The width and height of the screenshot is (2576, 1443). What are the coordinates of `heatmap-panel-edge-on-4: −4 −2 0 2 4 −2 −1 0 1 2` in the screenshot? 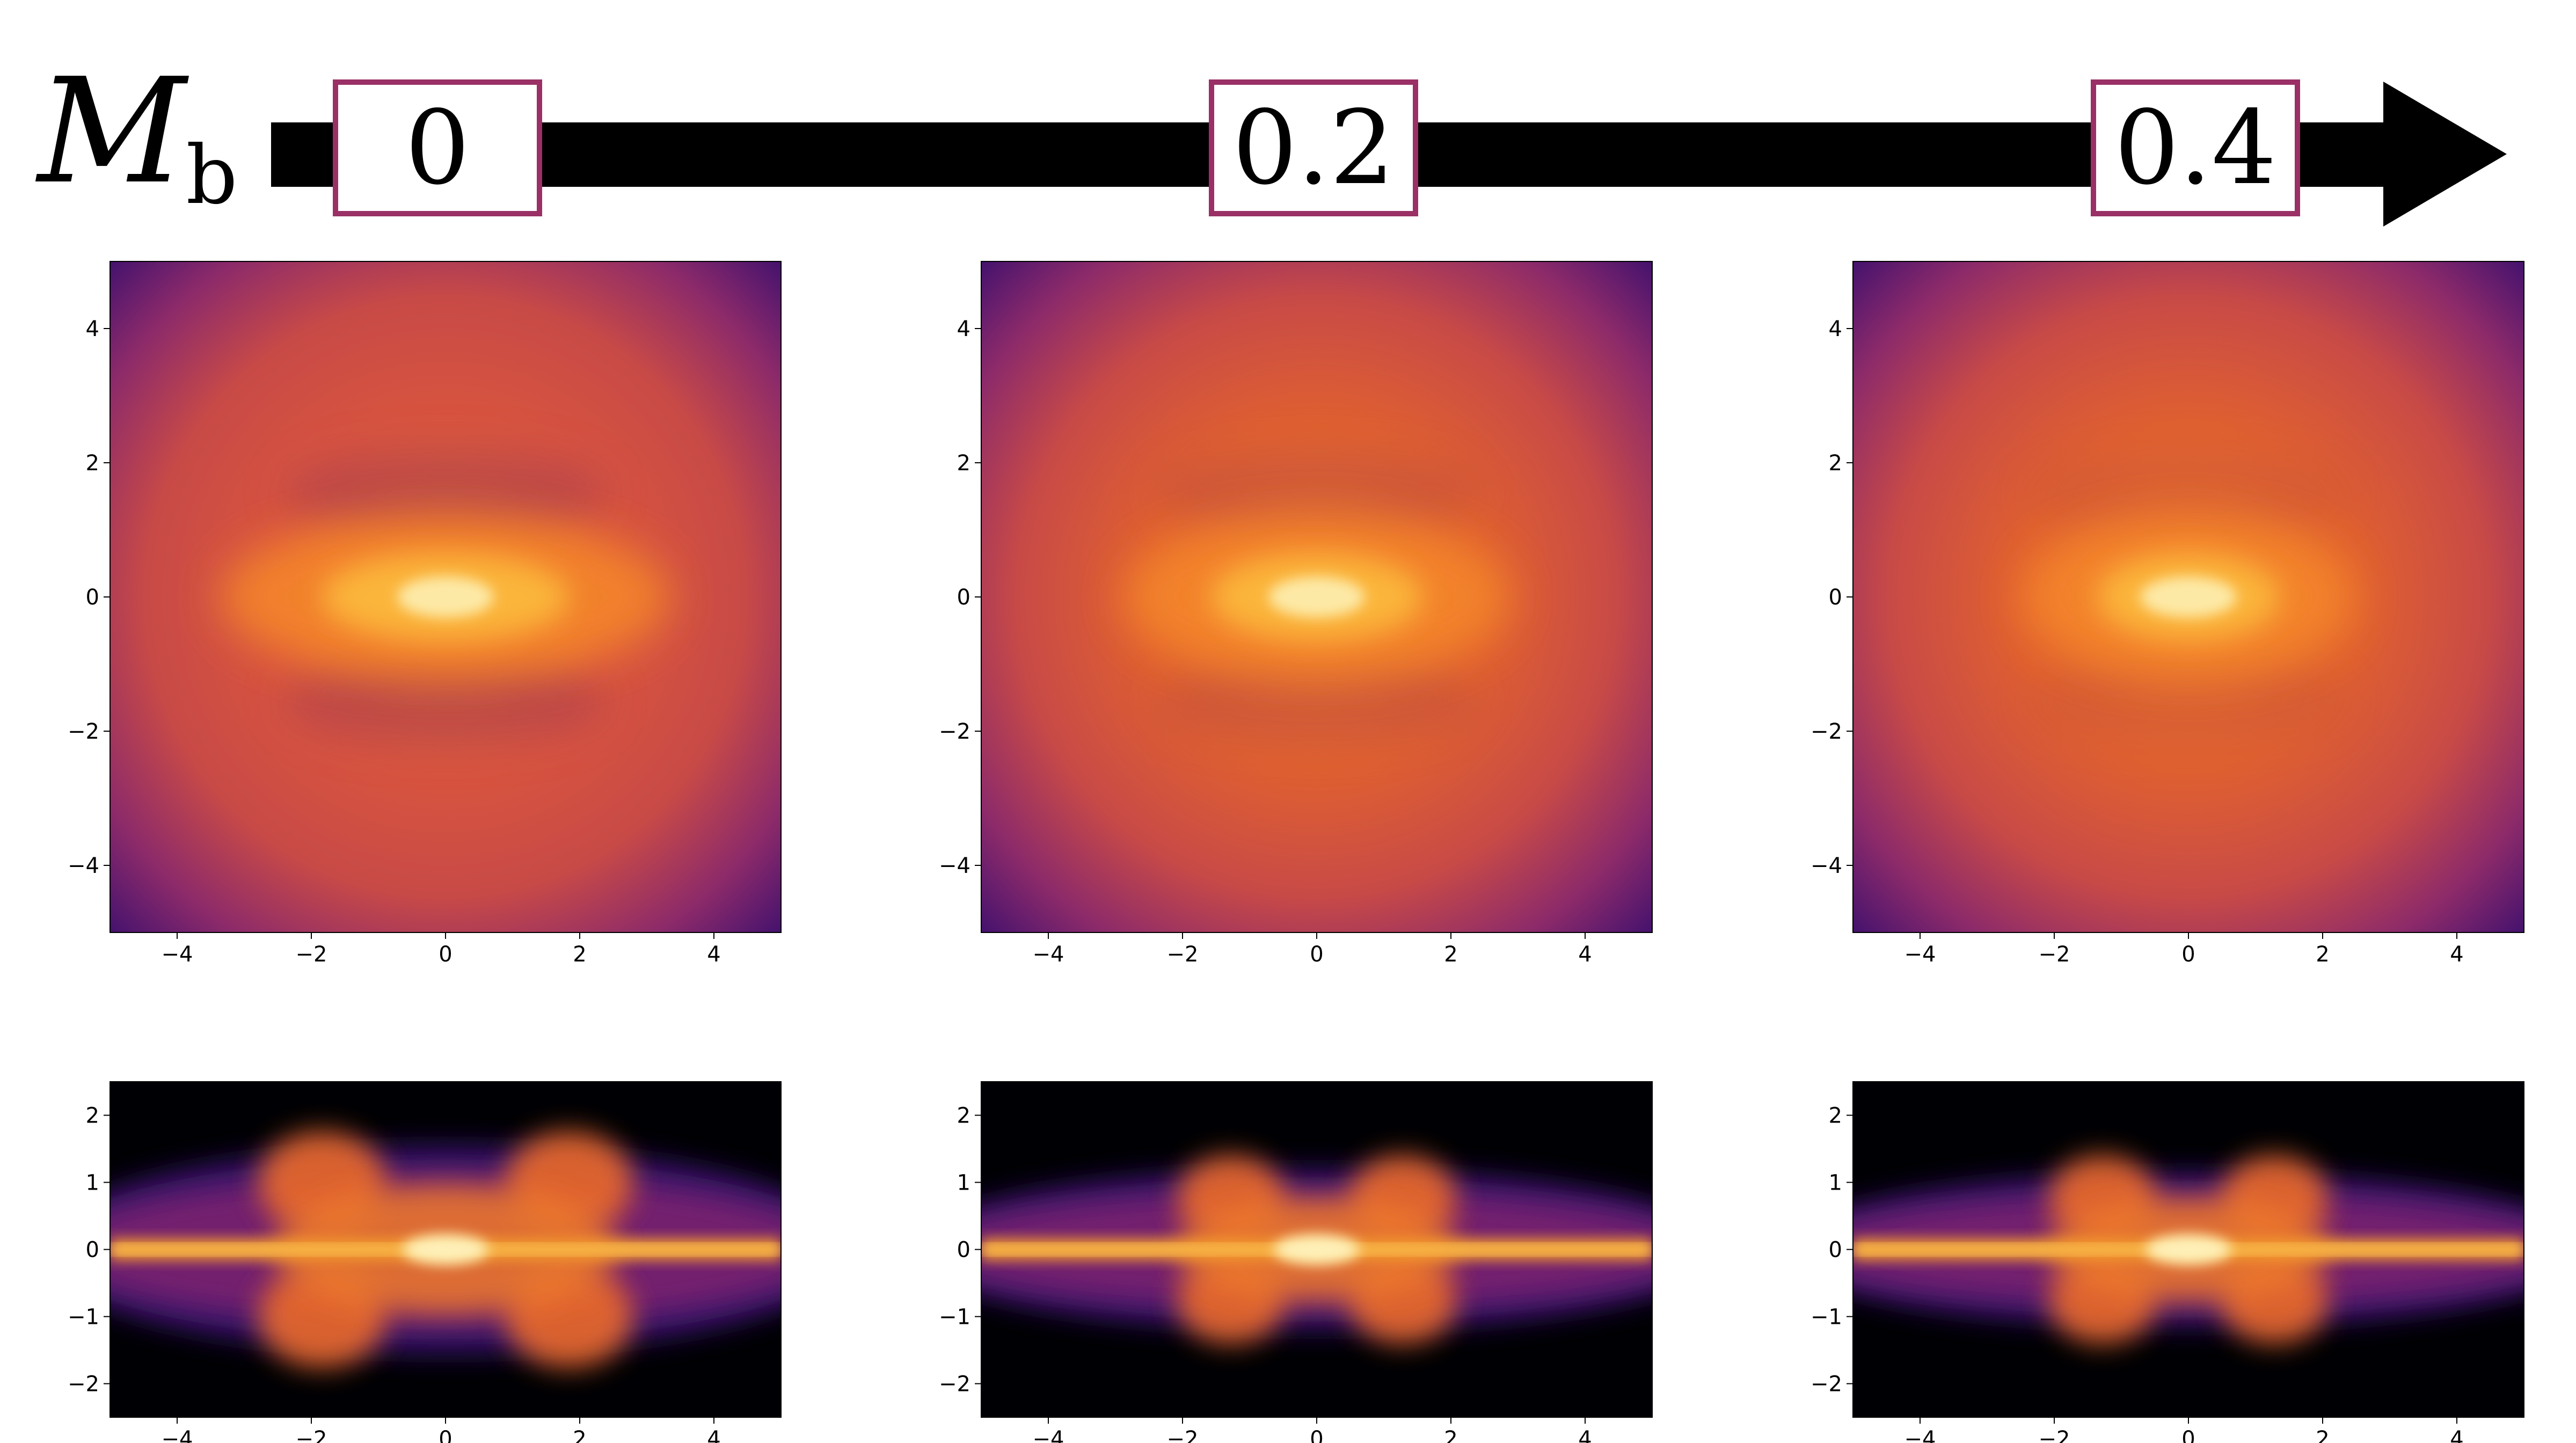 It's located at (1296, 1262).